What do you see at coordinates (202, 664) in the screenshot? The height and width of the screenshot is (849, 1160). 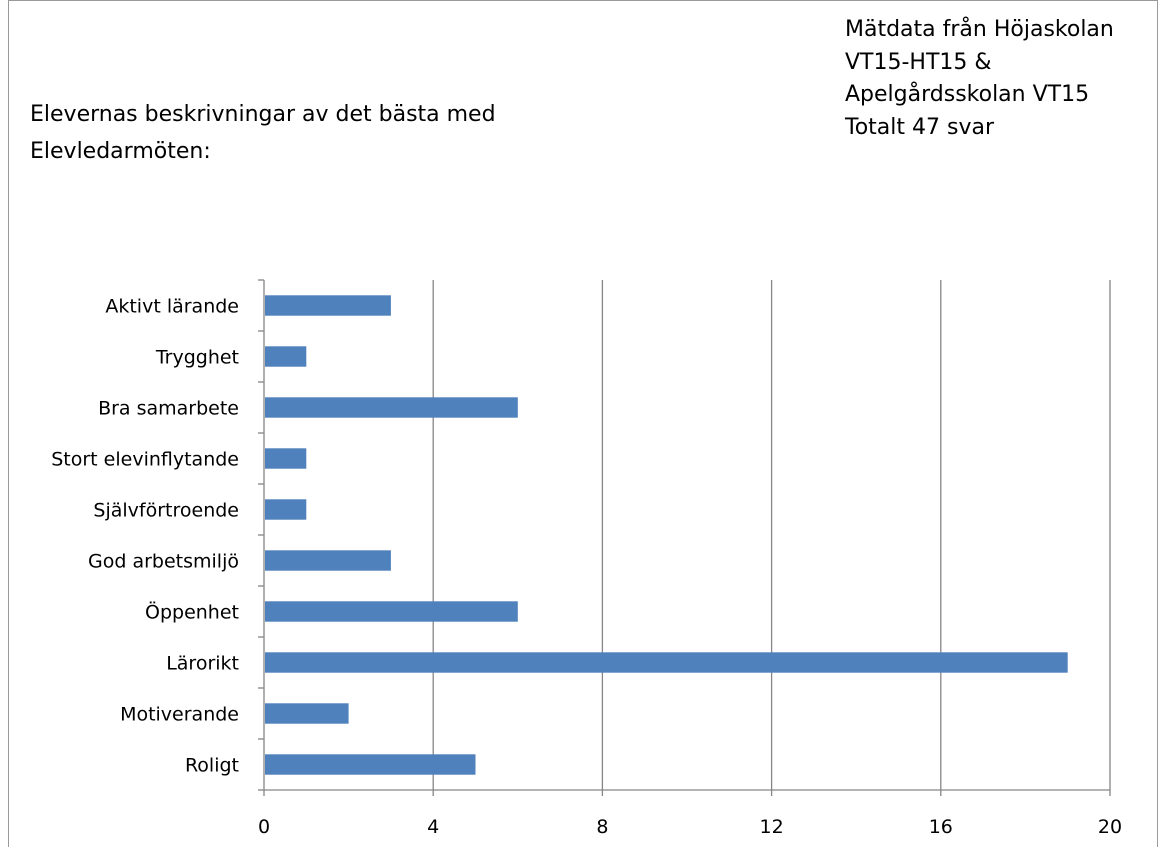 I see `category-label-8: Lärorikt` at bounding box center [202, 664].